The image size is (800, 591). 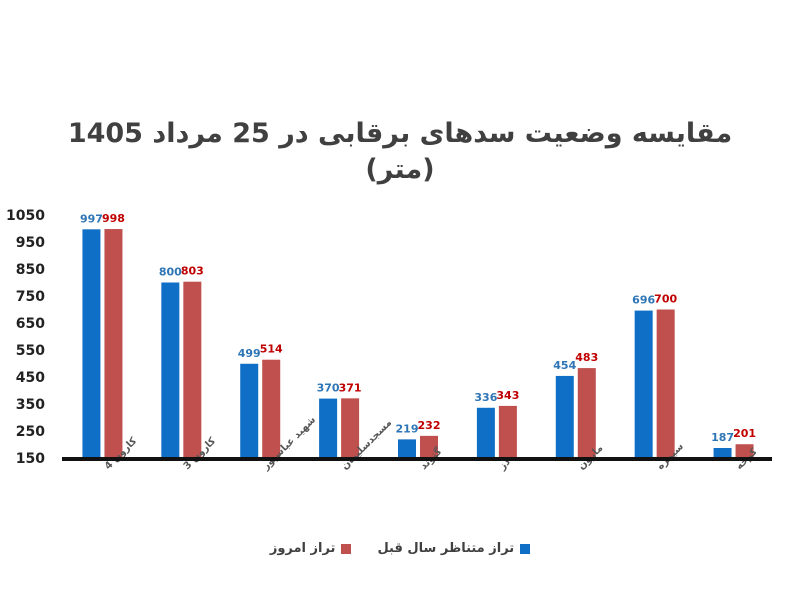 I want to click on data-label: 336, so click(x=485, y=397).